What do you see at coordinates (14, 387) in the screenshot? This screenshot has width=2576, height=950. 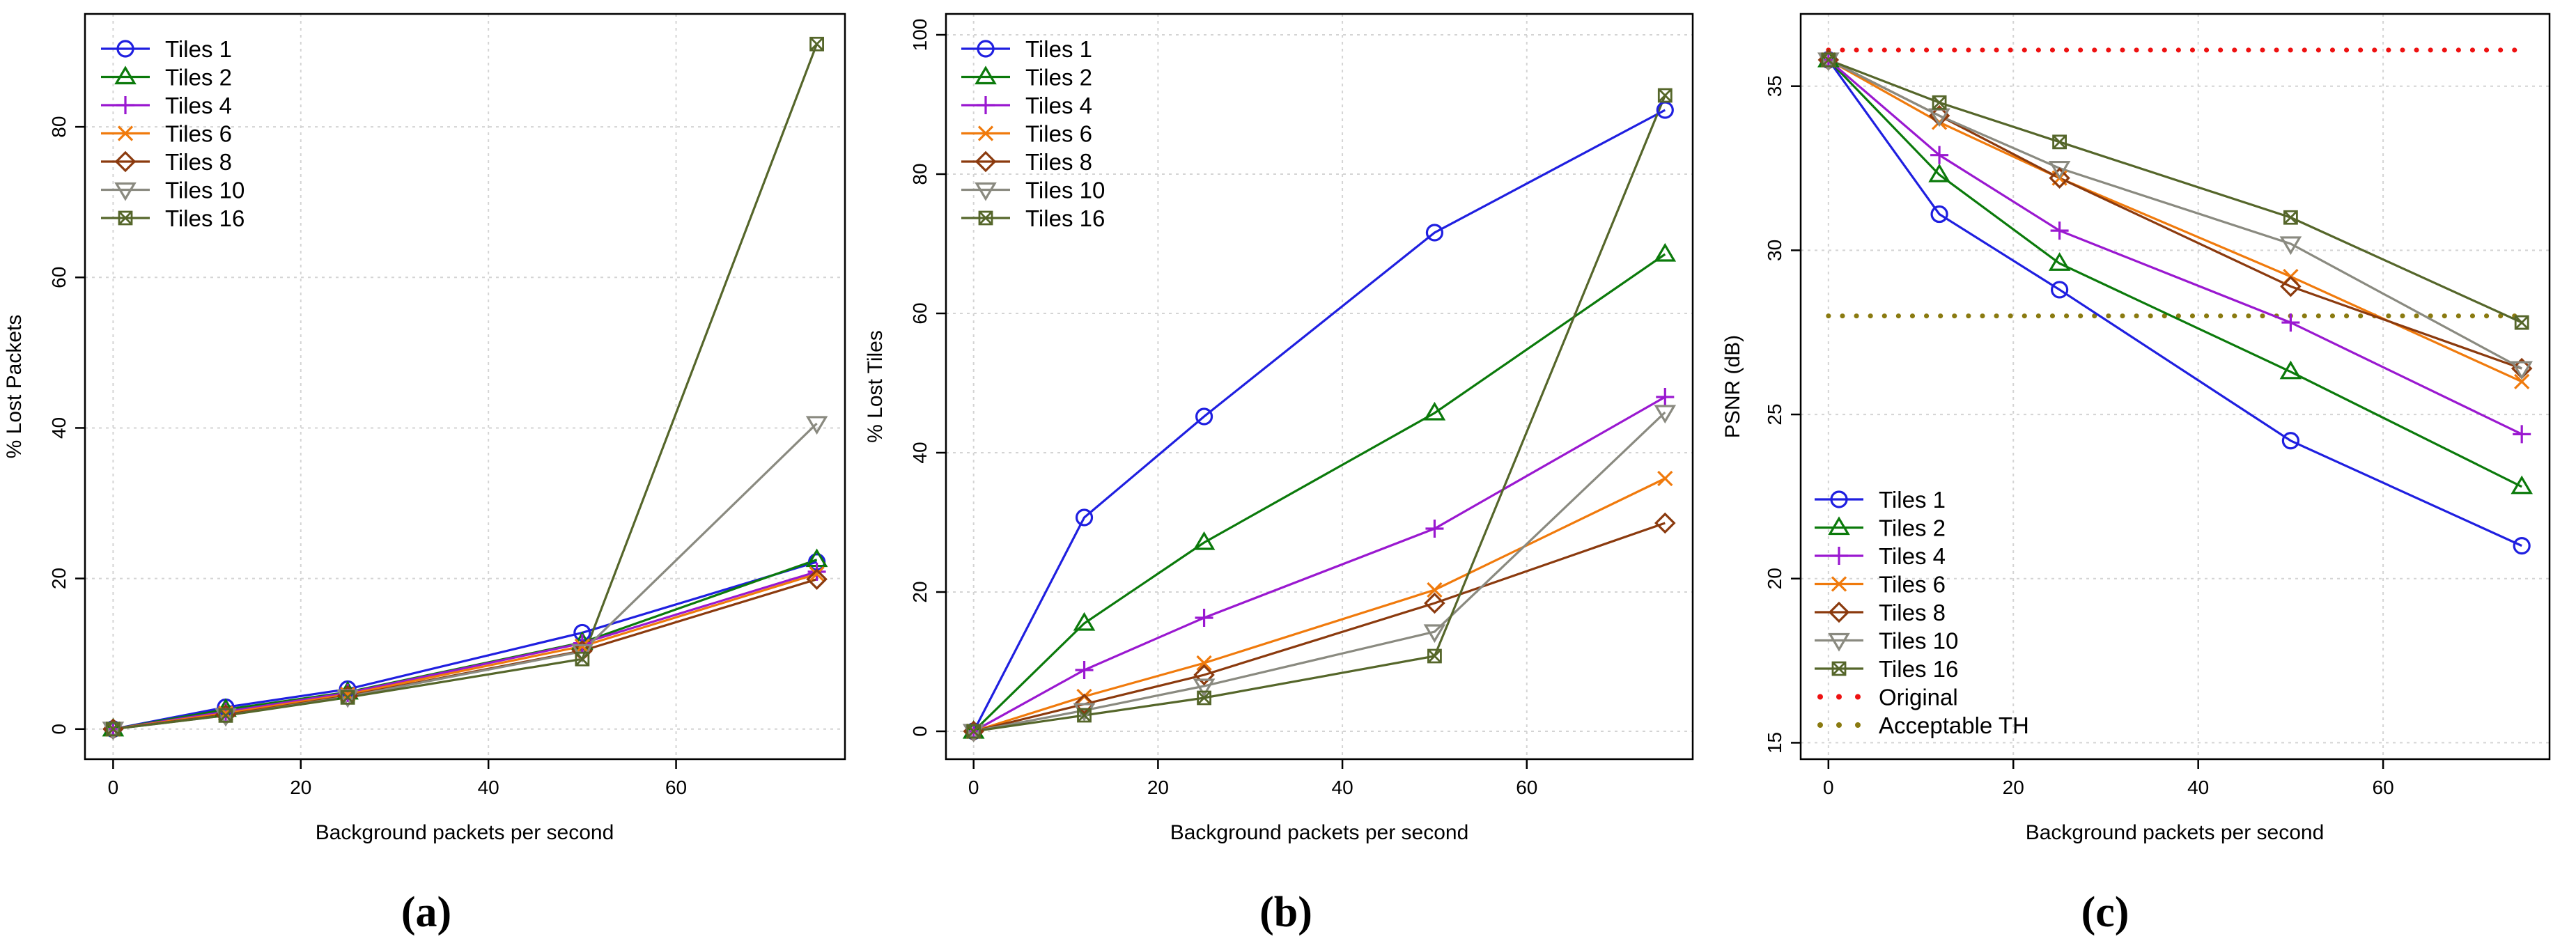 I see `y-axis-title: % Lost Packets` at bounding box center [14, 387].